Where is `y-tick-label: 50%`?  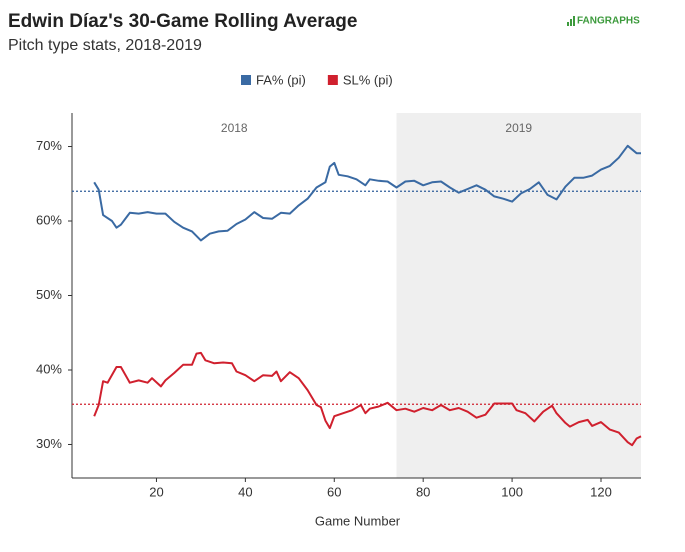 y-tick-label: 50% is located at coordinates (49, 294).